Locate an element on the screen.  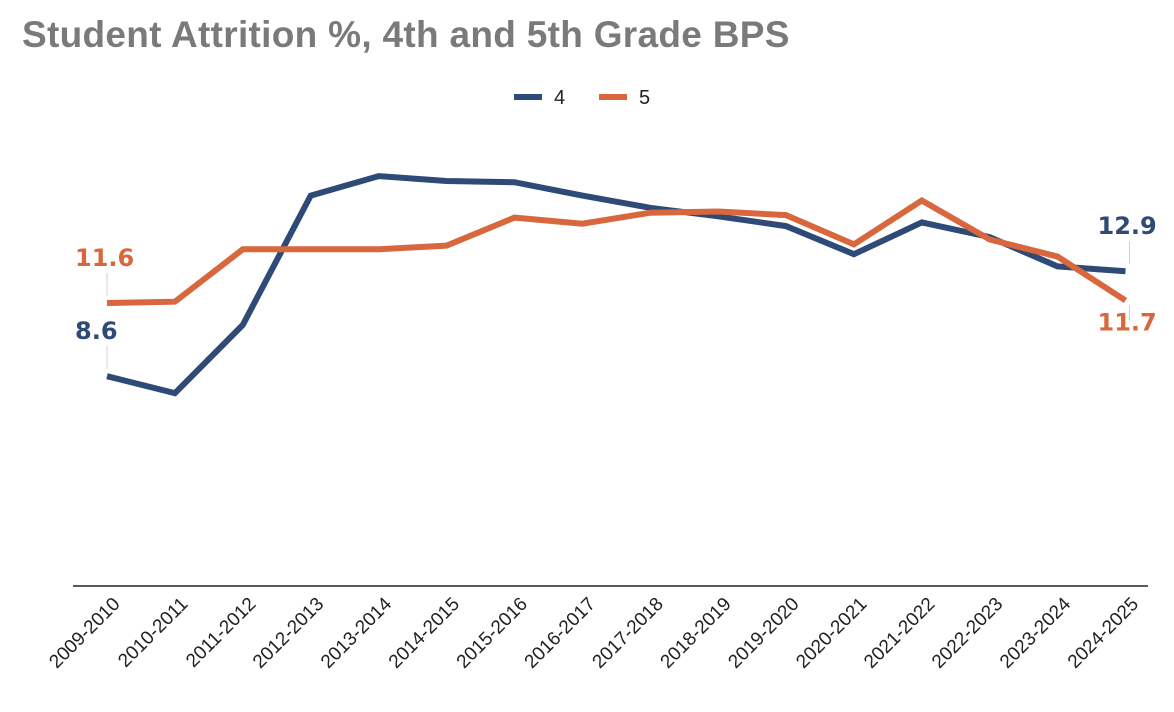
x-tick-label: 2019-2020 is located at coordinates (763, 633).